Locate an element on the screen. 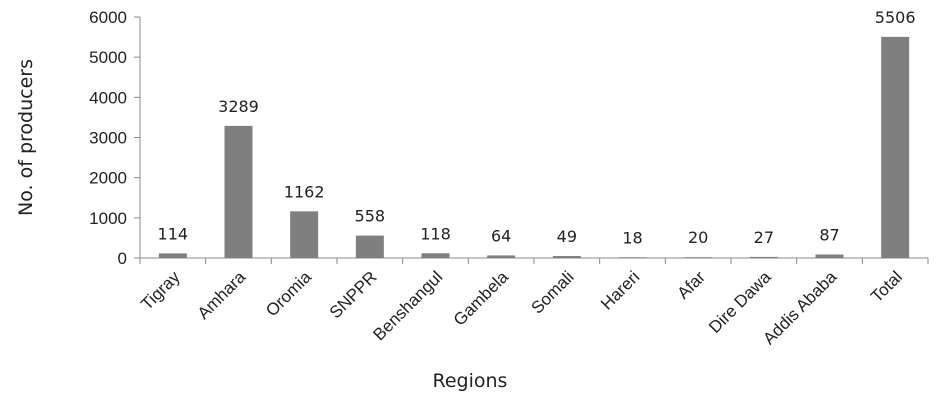 This screenshot has height=395, width=937. bar-gambela is located at coordinates (501, 256).